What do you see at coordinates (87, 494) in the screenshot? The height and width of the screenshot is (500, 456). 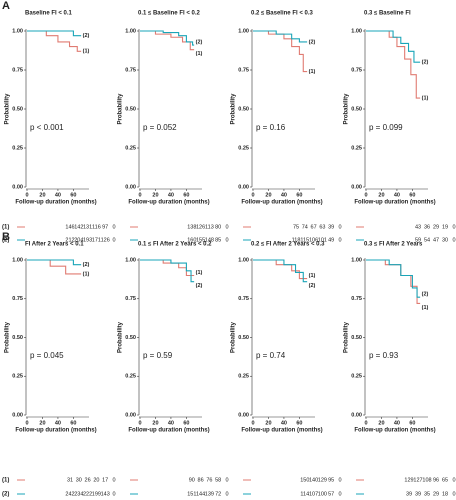 I see `at-risk-count: 222` at bounding box center [87, 494].